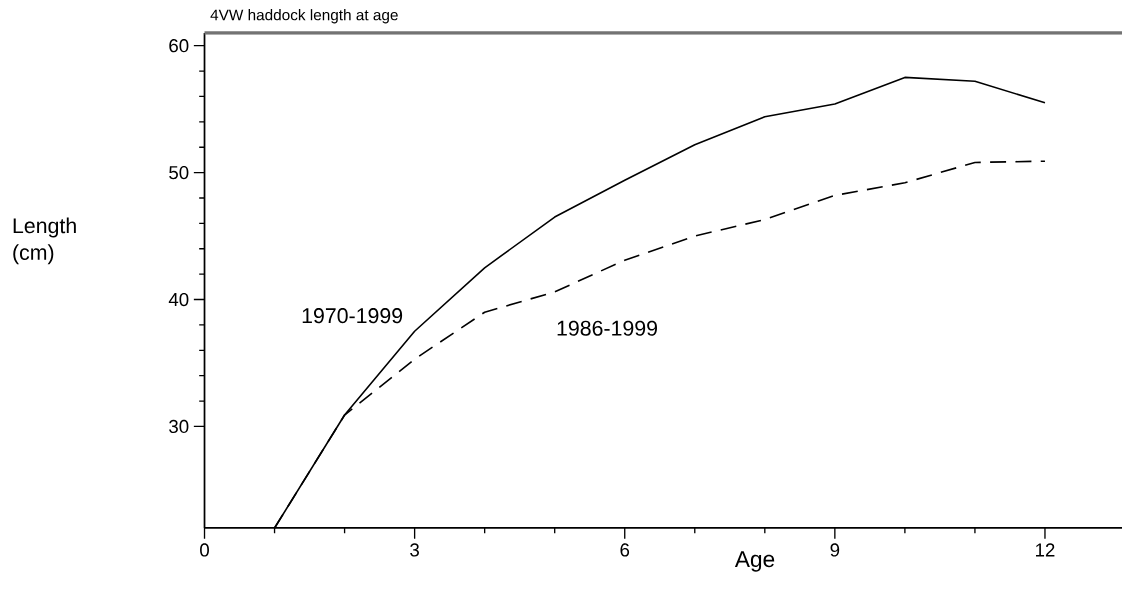  I want to click on chart-title: 4VW haddock length at age, so click(304, 16).